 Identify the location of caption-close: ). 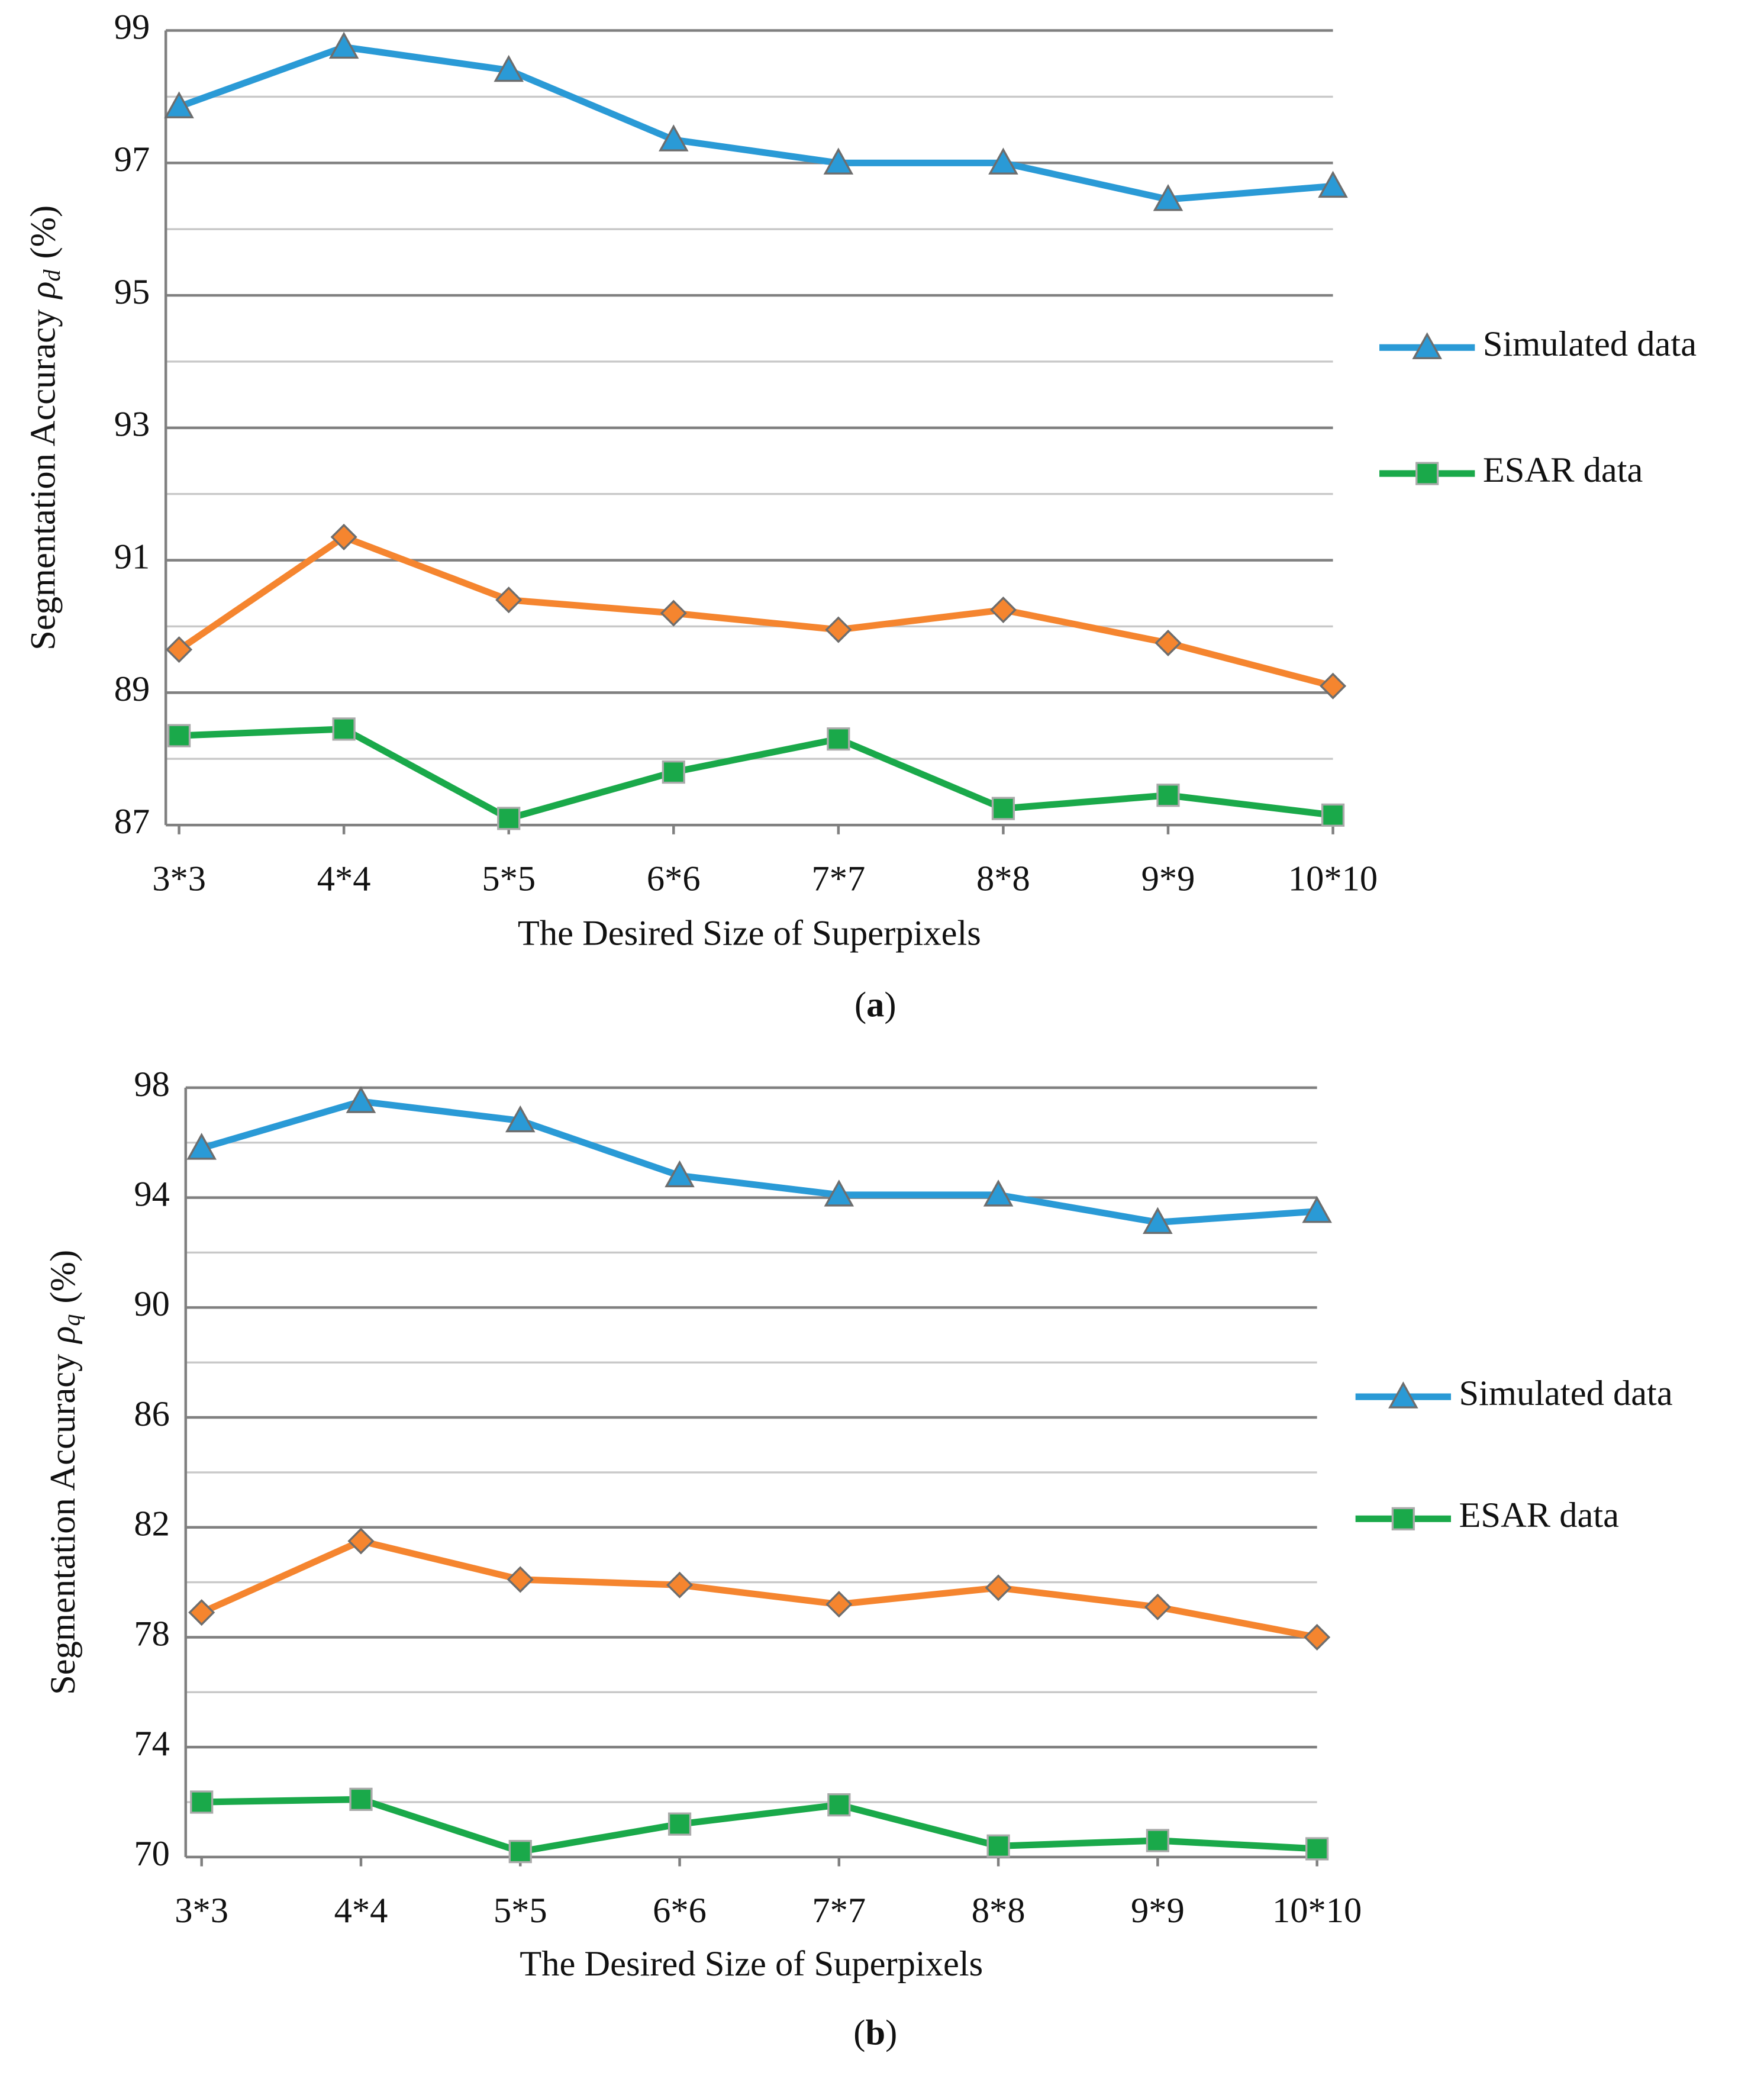
(890, 1004).